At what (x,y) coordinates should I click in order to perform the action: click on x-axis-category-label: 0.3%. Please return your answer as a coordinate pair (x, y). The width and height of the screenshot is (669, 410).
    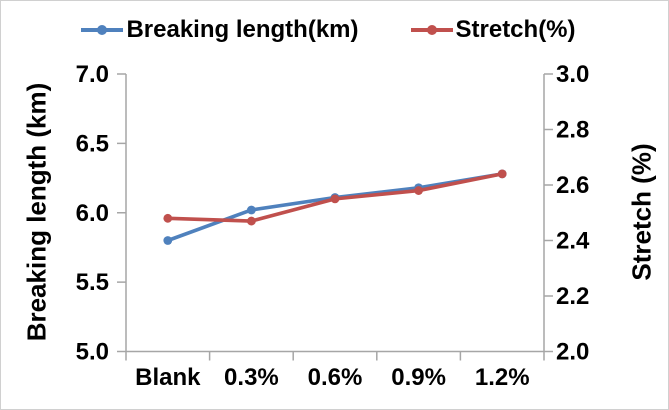
    Looking at the image, I should click on (251, 377).